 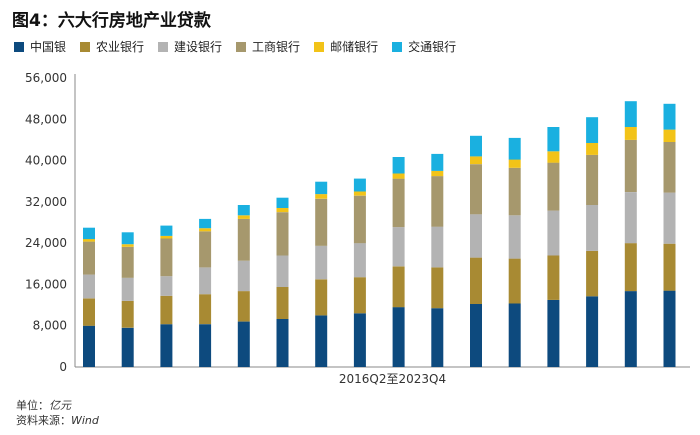 What do you see at coordinates (46, 284) in the screenshot?
I see `y-tick-label: 16,000` at bounding box center [46, 284].